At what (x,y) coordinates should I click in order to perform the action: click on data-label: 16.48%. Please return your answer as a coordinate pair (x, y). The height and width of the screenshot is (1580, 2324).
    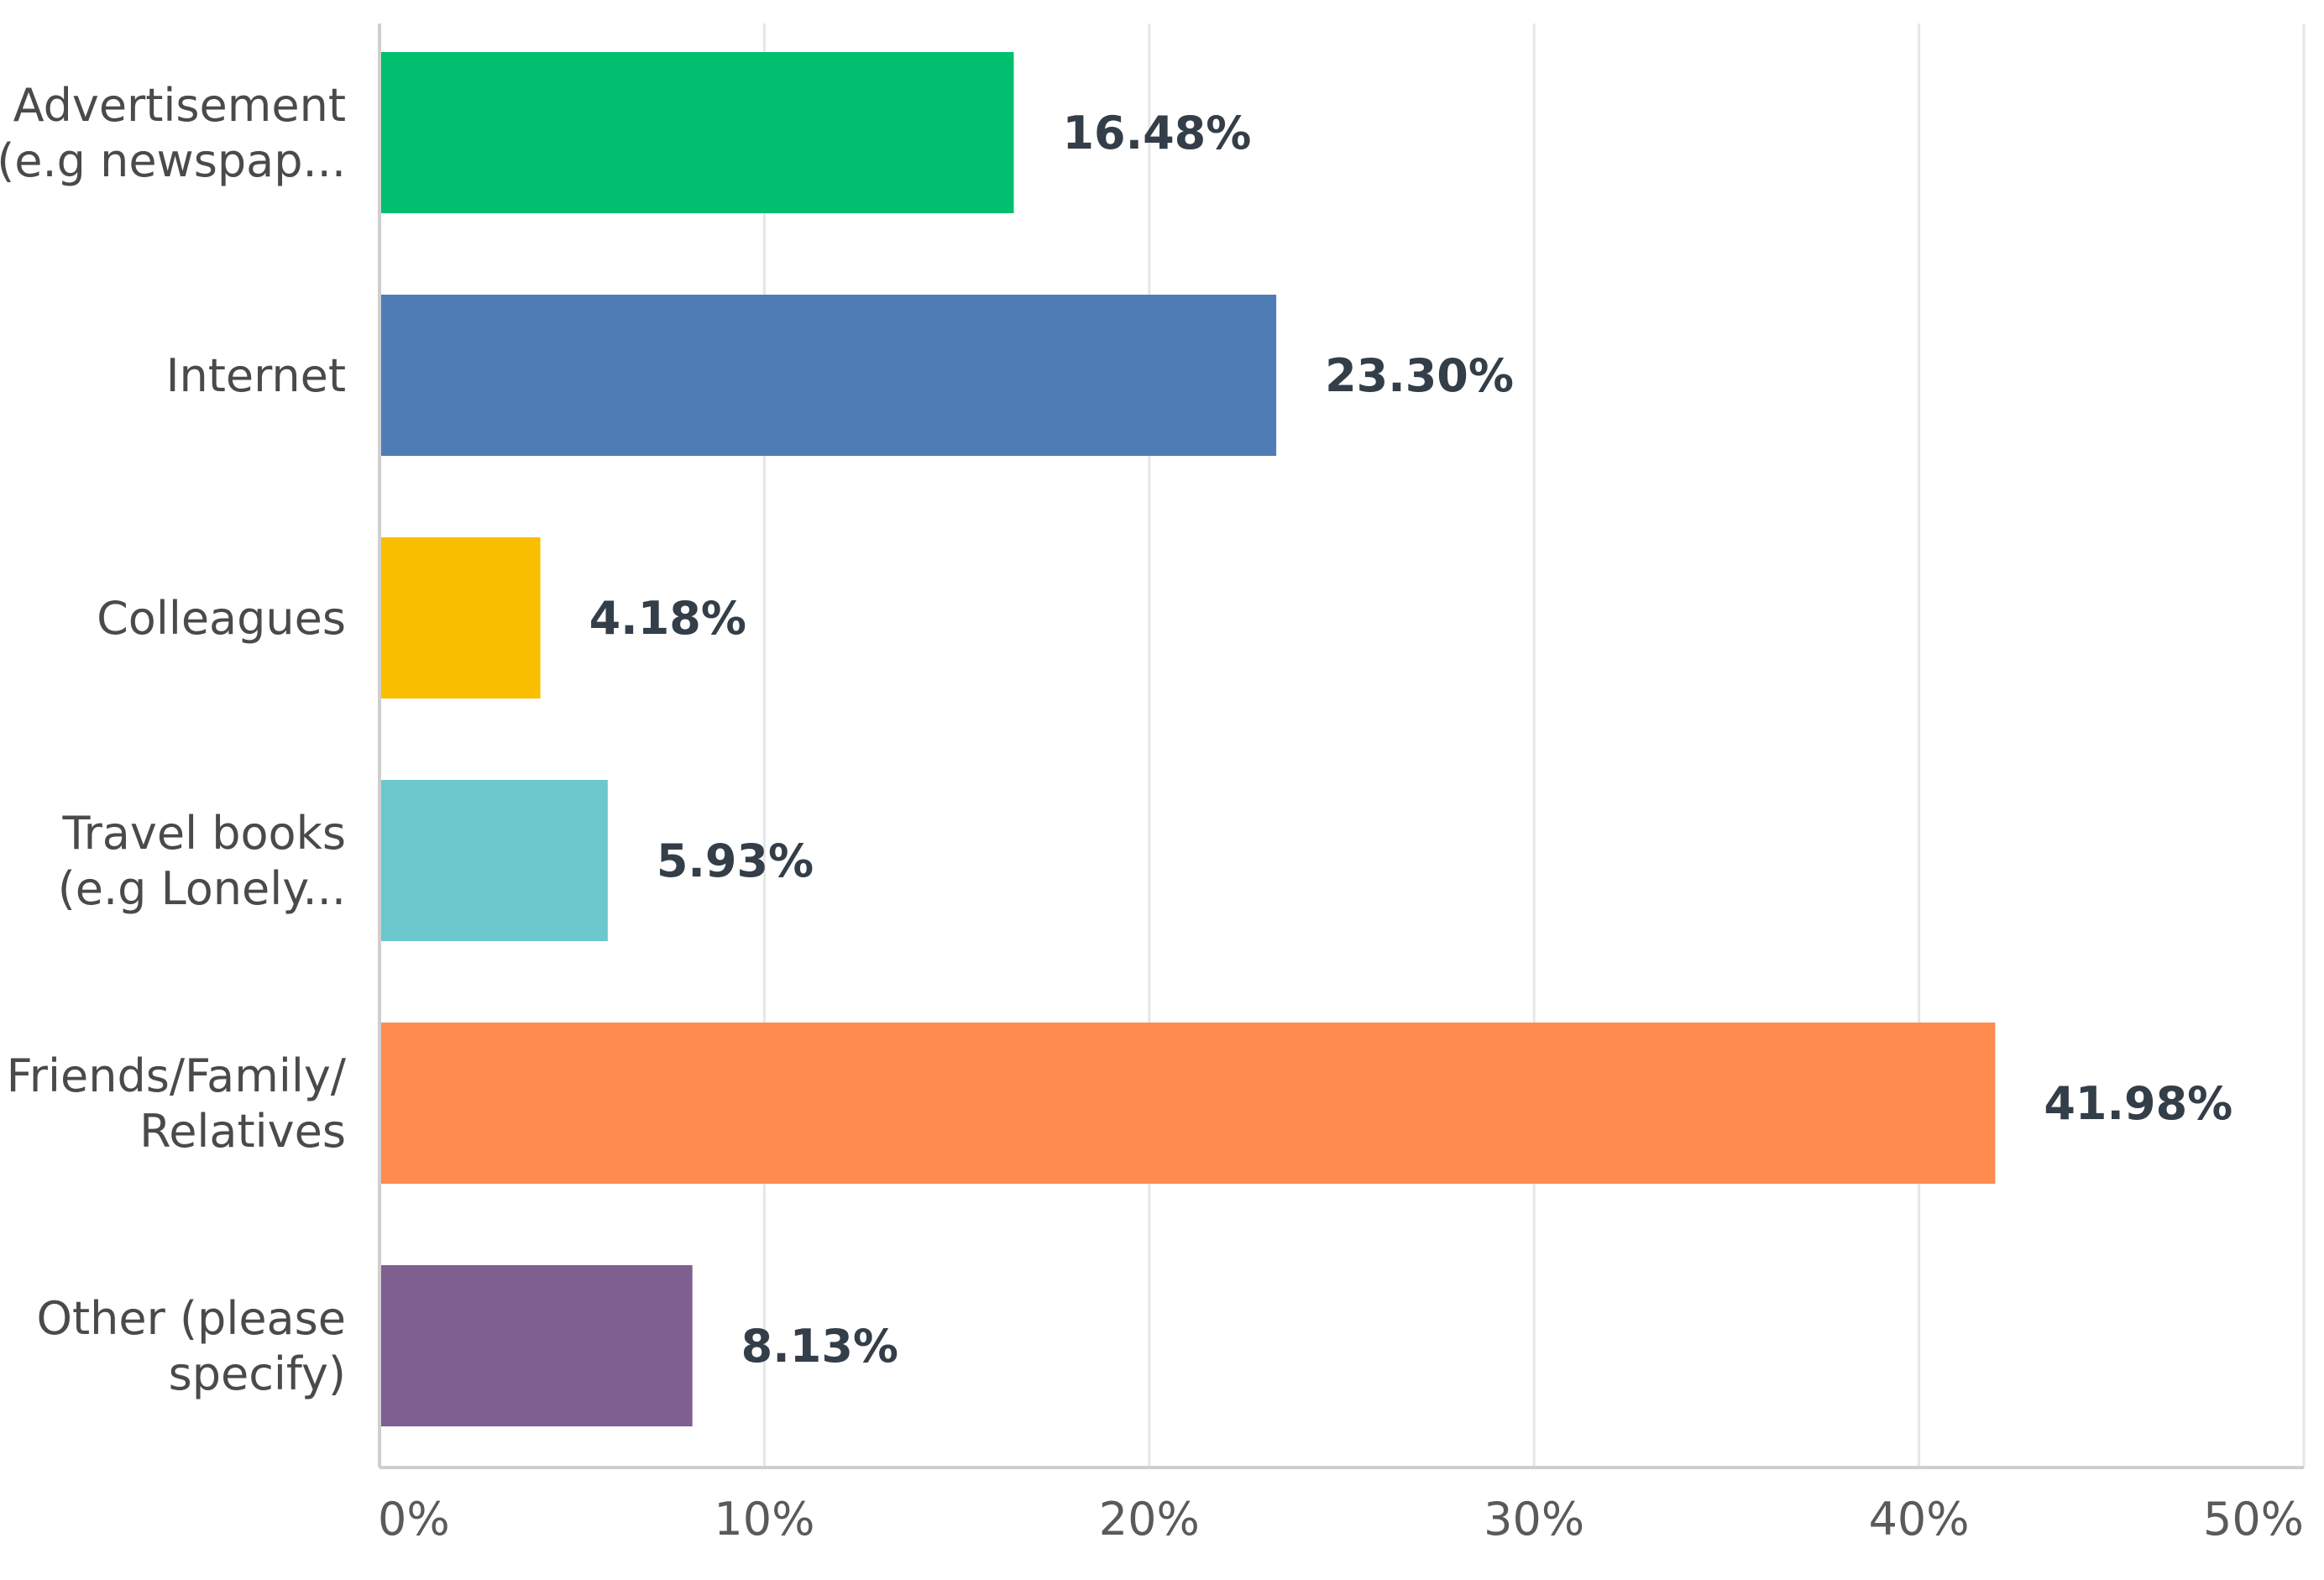
    Looking at the image, I should click on (1157, 133).